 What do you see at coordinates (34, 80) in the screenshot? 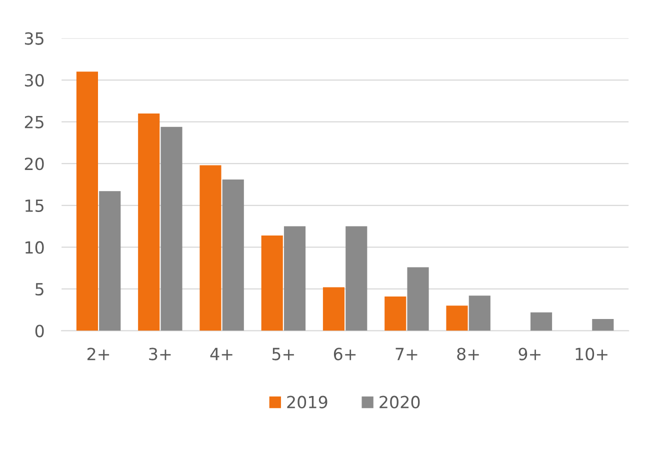
I see `y-tick-label: 30` at bounding box center [34, 80].